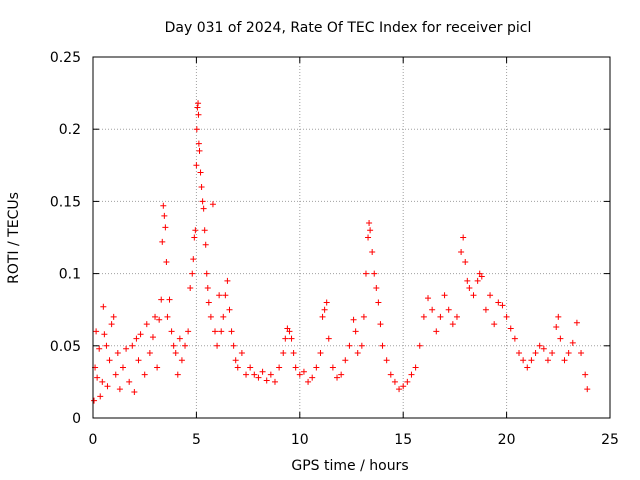 This screenshot has width=640, height=480. I want to click on x-tick-label: 25, so click(610, 440).